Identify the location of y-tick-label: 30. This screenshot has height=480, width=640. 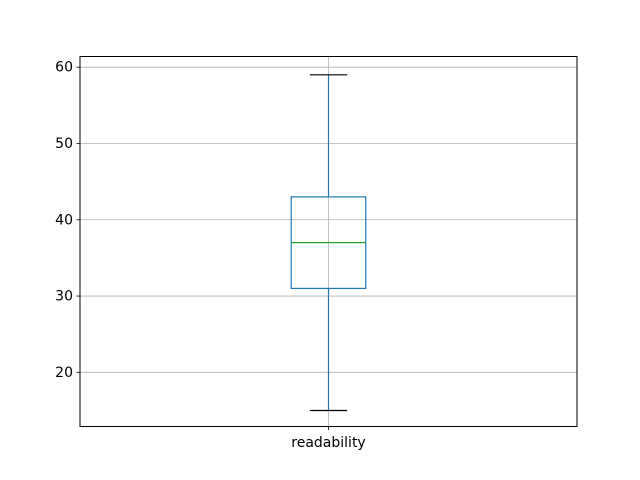
(64, 297).